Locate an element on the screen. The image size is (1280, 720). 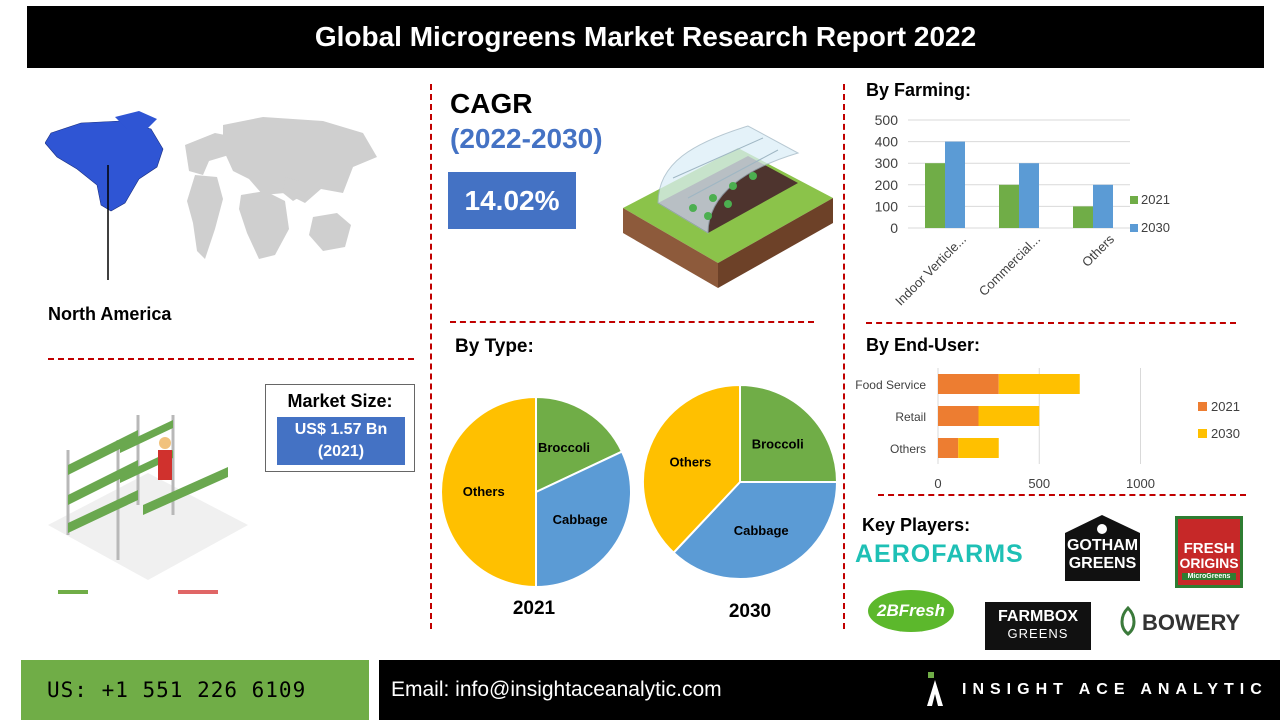
farming-y-tick: 400 is located at coordinates (887, 142).